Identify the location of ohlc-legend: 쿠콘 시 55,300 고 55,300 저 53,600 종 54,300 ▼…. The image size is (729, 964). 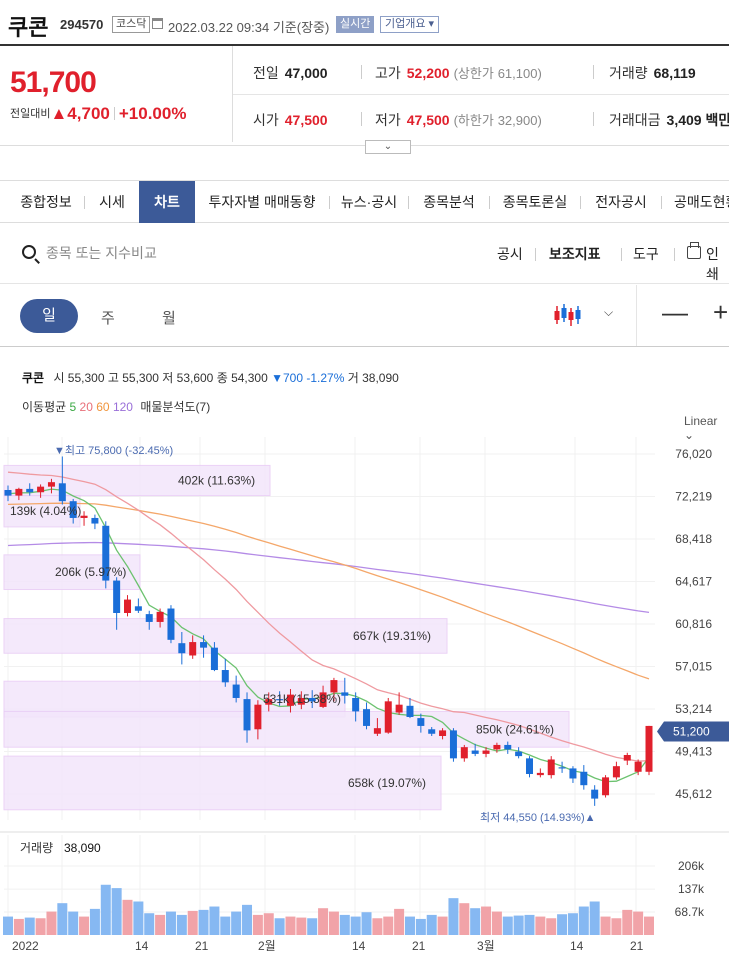
(210, 377).